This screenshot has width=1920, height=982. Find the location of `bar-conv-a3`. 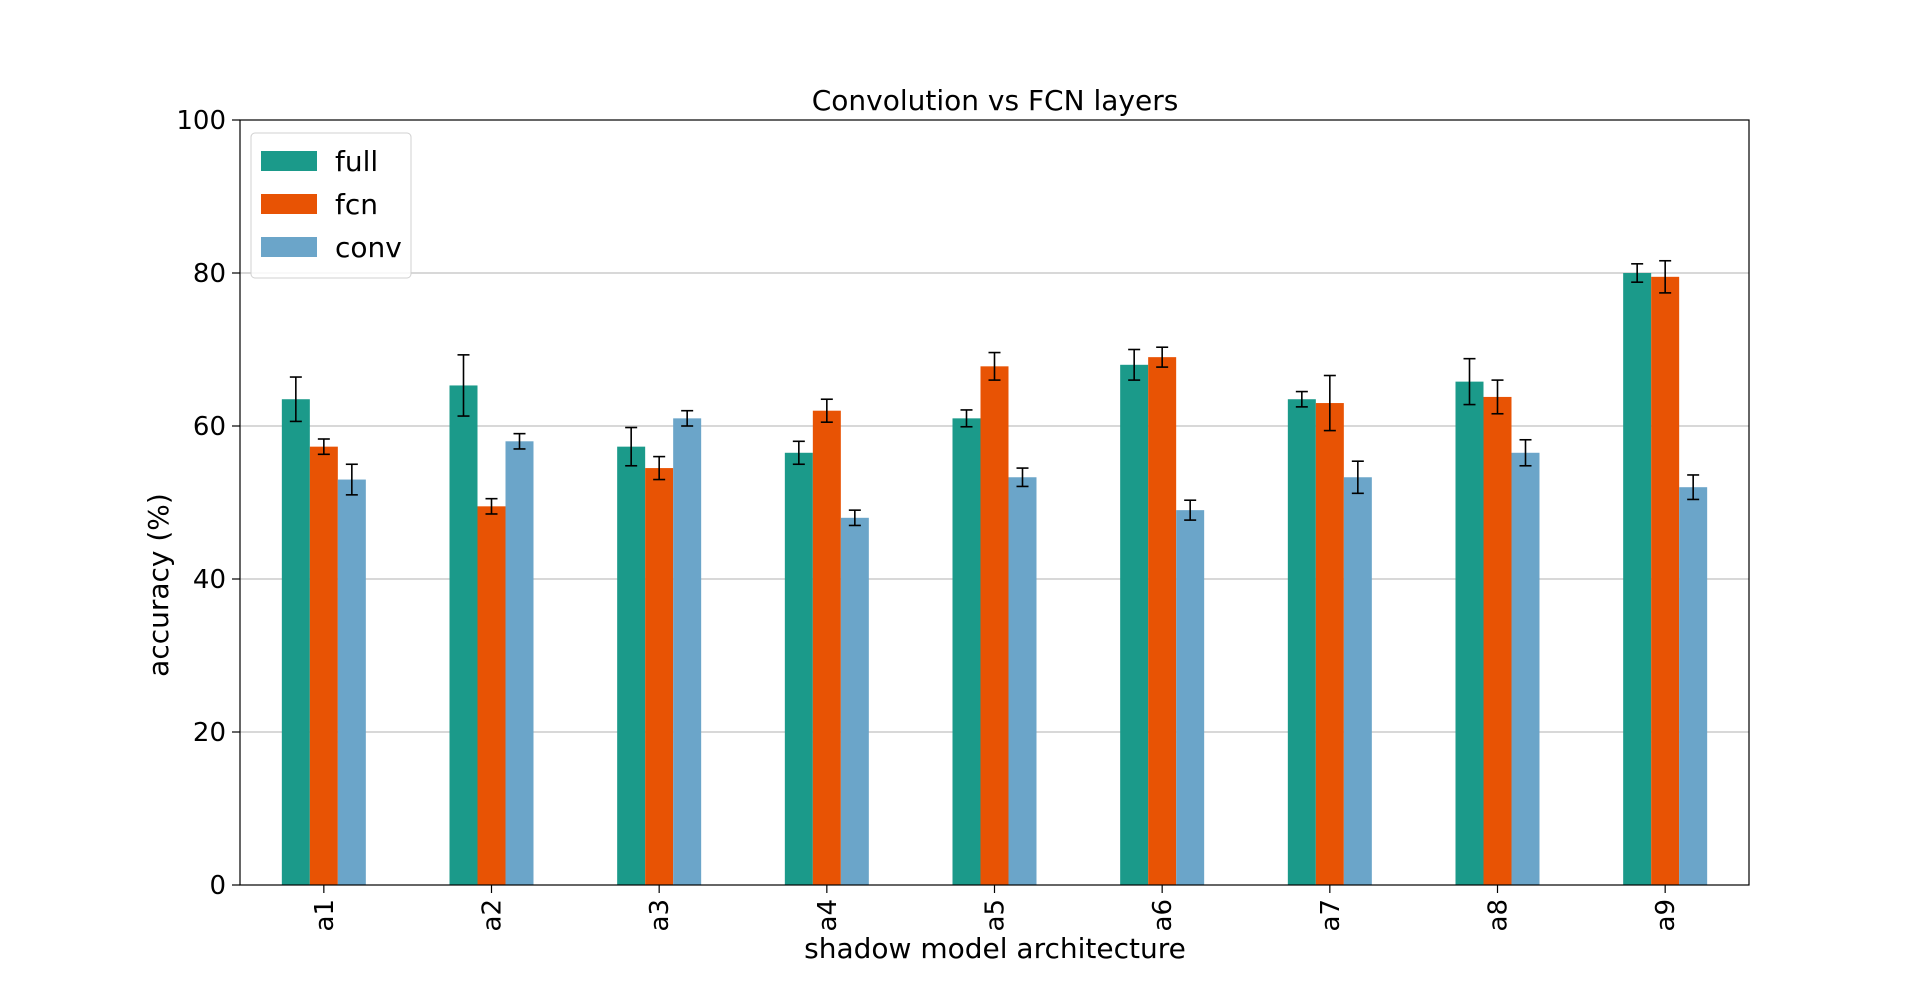

bar-conv-a3 is located at coordinates (687, 651).